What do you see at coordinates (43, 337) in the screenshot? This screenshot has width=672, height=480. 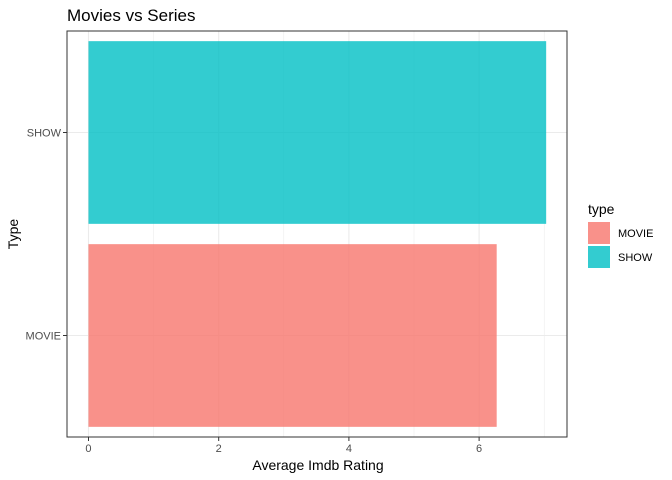 I see `y-tick-label: MOVIE` at bounding box center [43, 337].